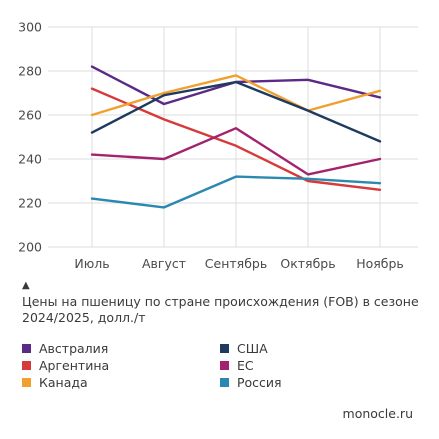  I want to click on x-tick-label: Август, so click(164, 263).